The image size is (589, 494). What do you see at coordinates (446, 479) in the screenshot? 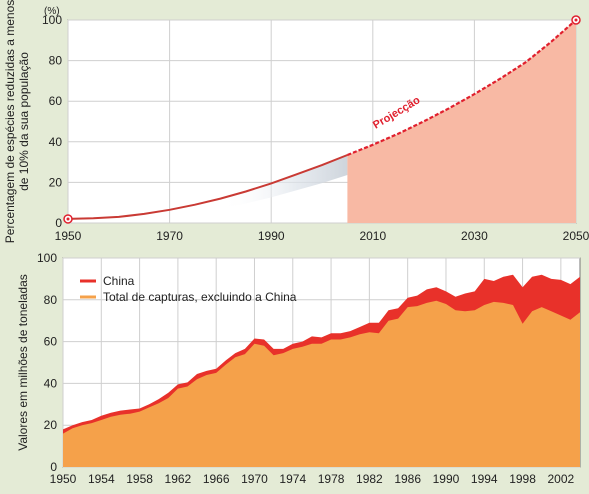
I see `bottom-x-tick-label: 1990` at bounding box center [446, 479].